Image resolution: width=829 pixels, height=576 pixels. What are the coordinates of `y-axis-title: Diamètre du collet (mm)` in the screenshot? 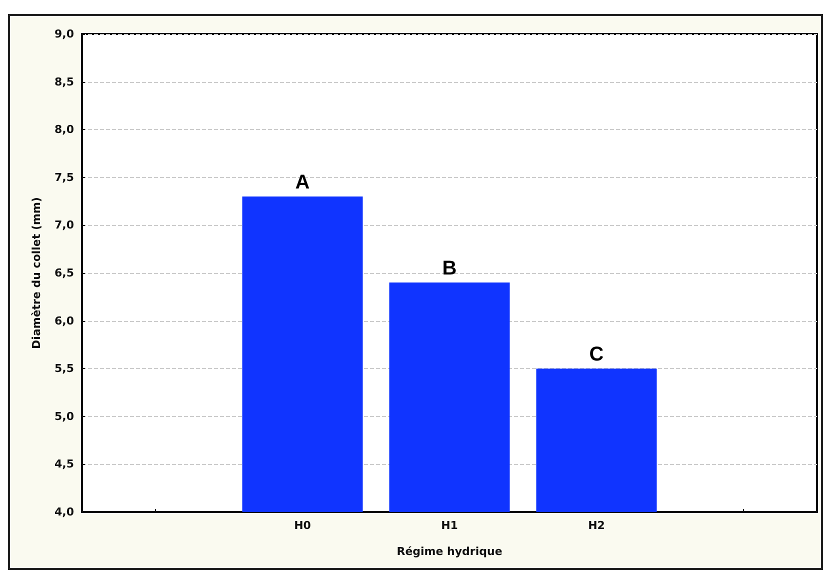 It's located at (36, 273).